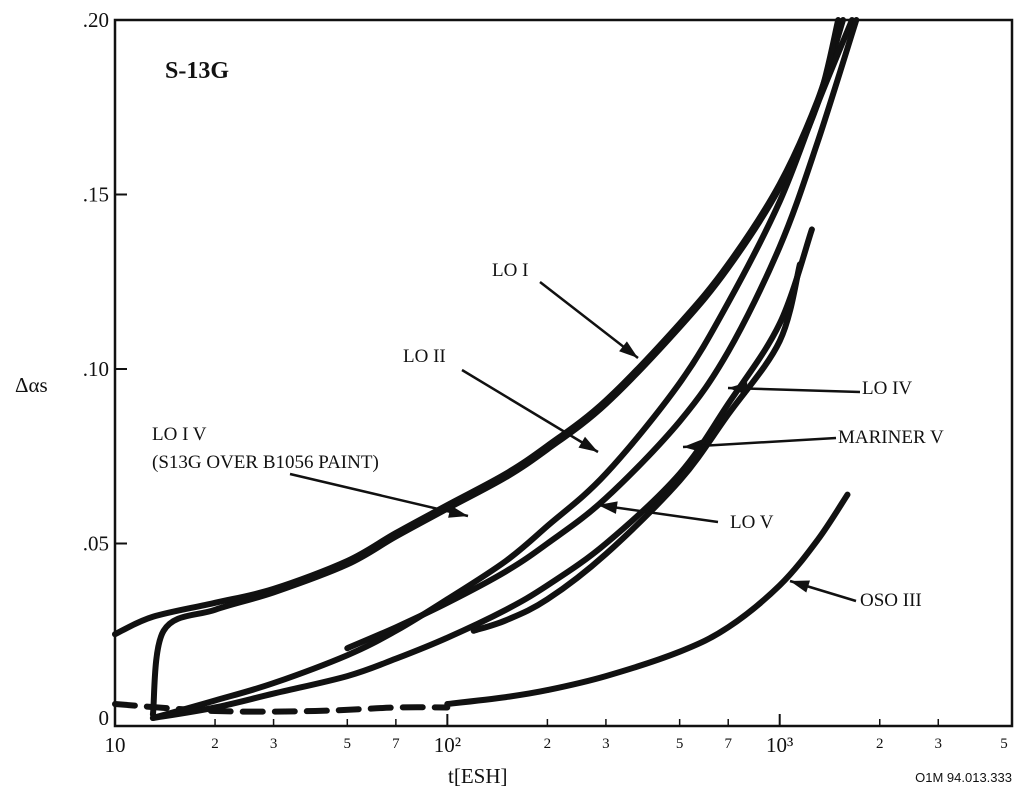 The height and width of the screenshot is (790, 1017). What do you see at coordinates (179, 434) in the screenshot?
I see `annotation-lo4-paint-line1: LO I V` at bounding box center [179, 434].